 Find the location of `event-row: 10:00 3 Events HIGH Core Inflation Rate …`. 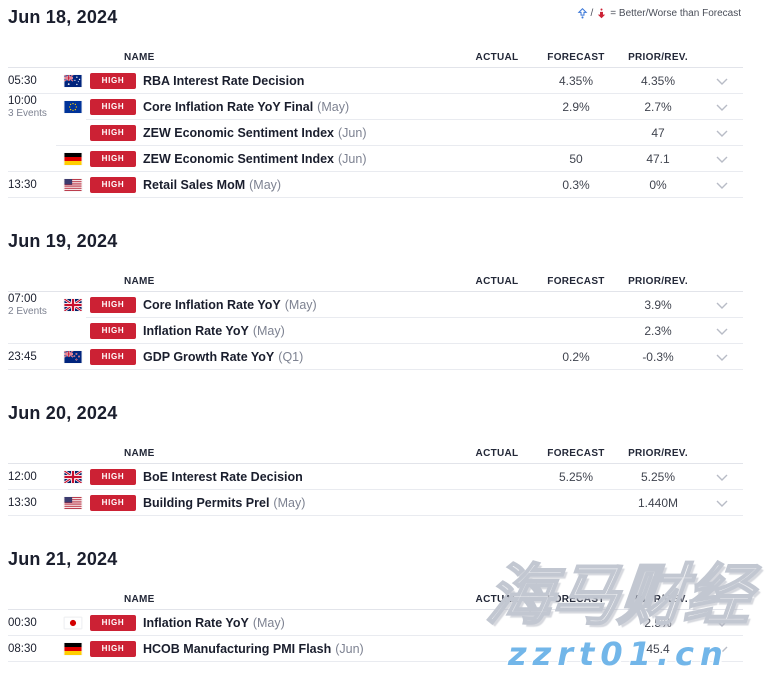

event-row: 10:00 3 Events HIGH Core Inflation Rate … is located at coordinates (375, 107).